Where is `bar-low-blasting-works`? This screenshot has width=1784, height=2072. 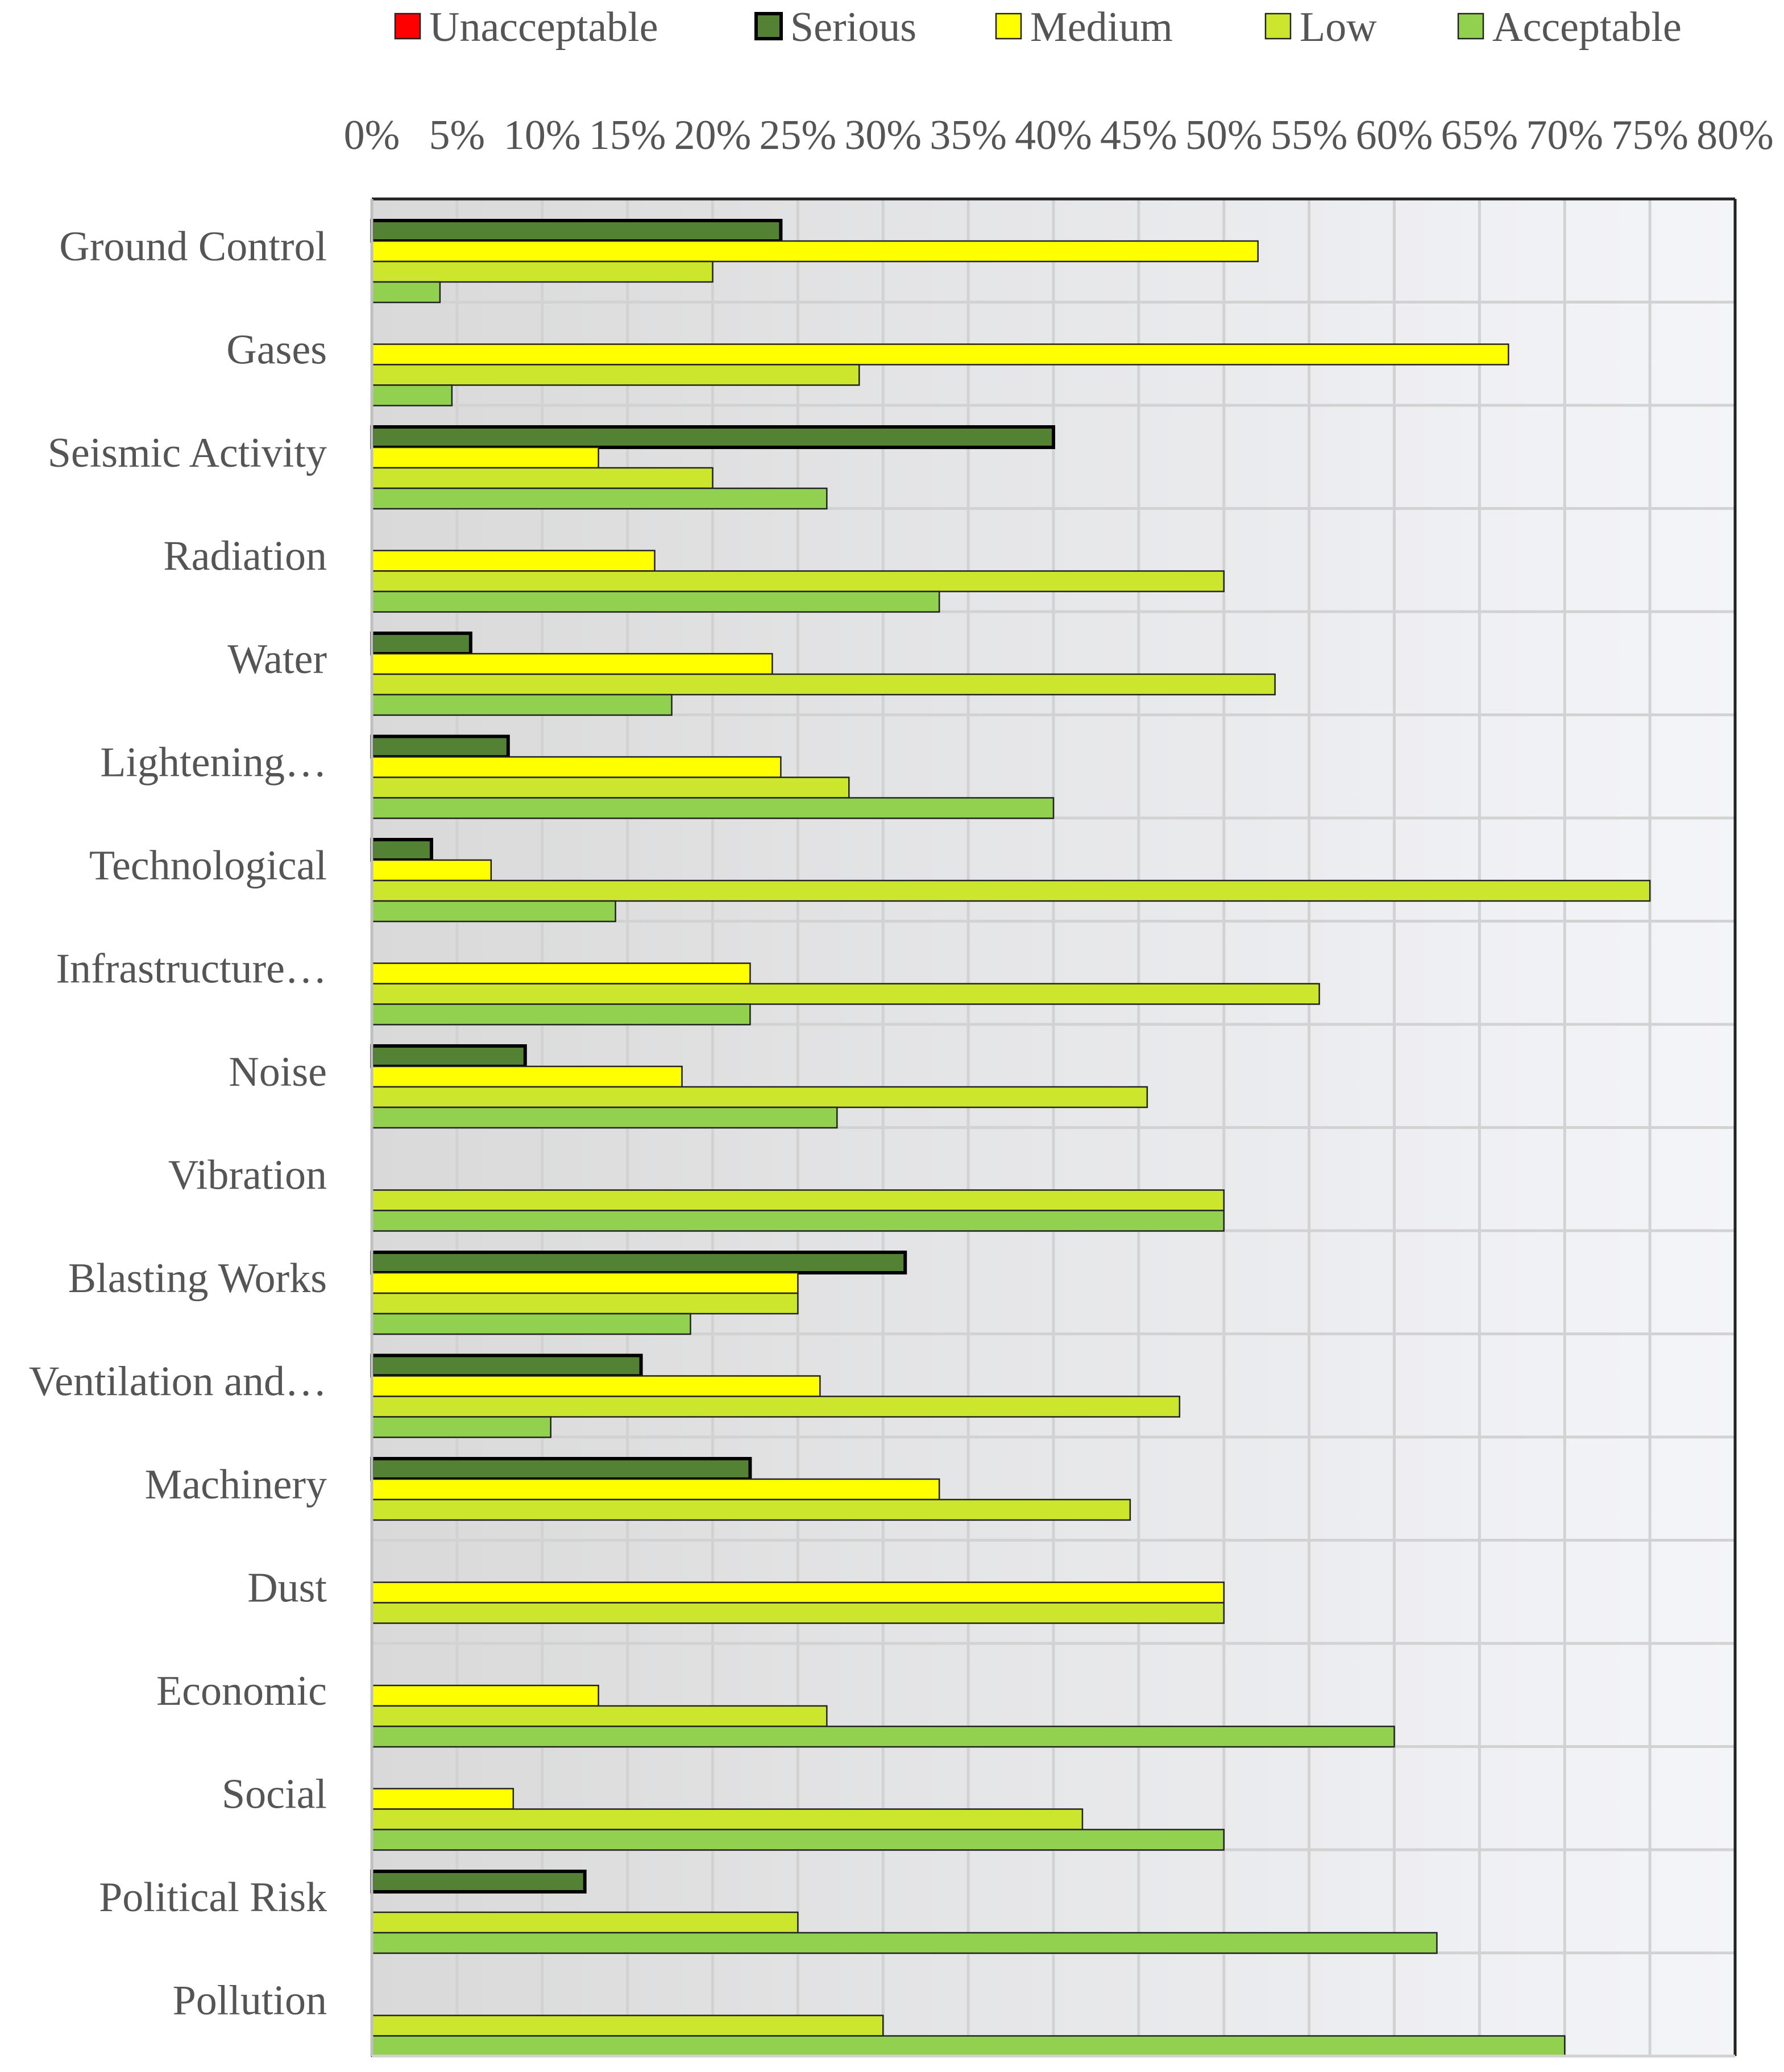 bar-low-blasting-works is located at coordinates (585, 1303).